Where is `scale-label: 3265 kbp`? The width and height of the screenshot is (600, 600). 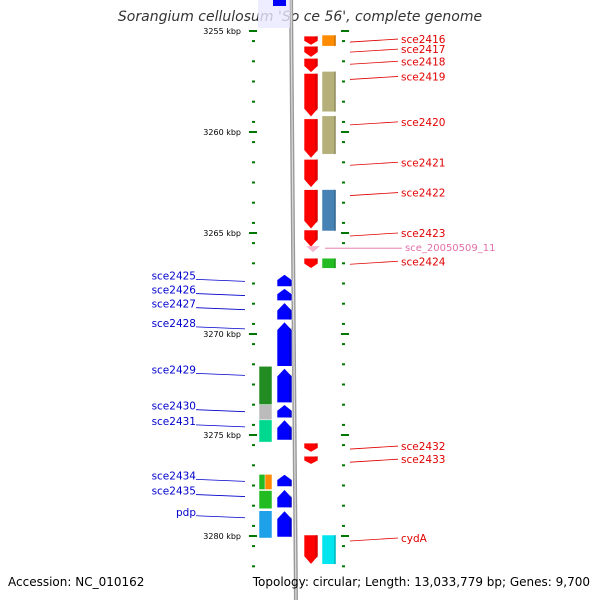 scale-label: 3265 kbp is located at coordinates (222, 233).